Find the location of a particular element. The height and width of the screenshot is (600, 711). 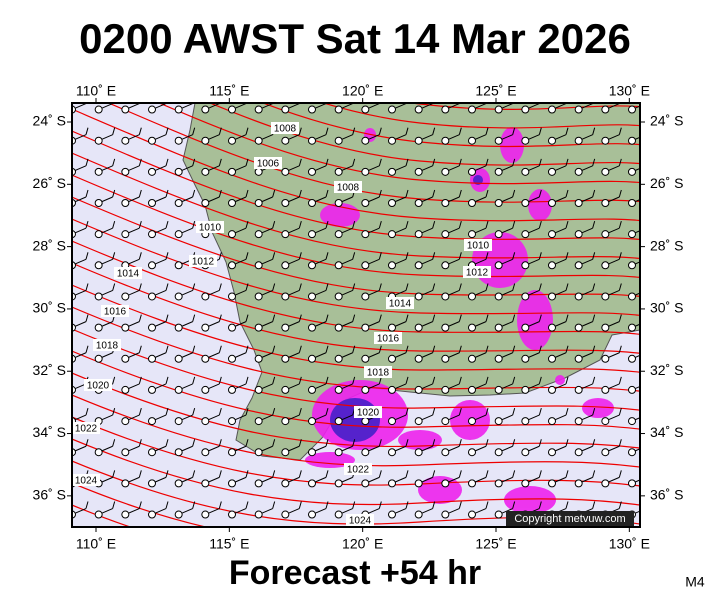

lon-label: 120˚ E is located at coordinates (362, 91).